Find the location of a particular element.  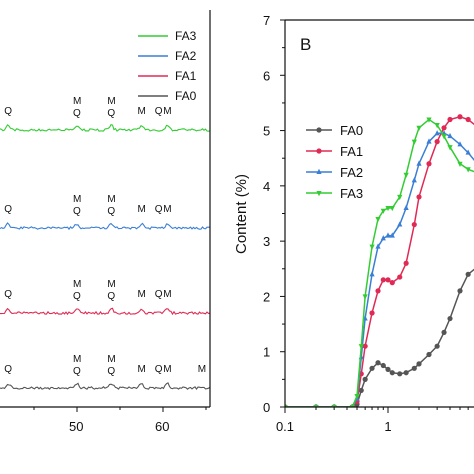

peak-label-fa2-8: M is located at coordinates (167, 209).